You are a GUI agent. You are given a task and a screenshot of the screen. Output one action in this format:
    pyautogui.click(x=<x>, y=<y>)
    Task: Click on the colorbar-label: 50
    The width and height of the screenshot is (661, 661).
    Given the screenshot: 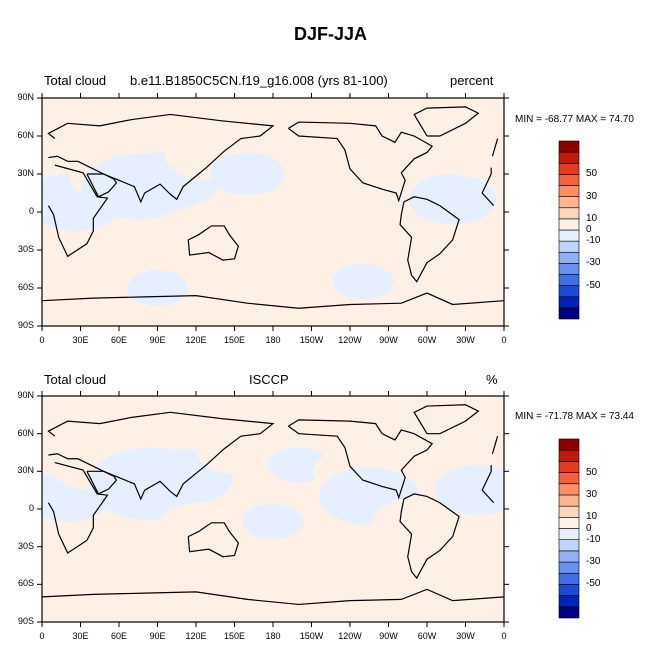 What is the action you would take?
    pyautogui.click(x=592, y=472)
    